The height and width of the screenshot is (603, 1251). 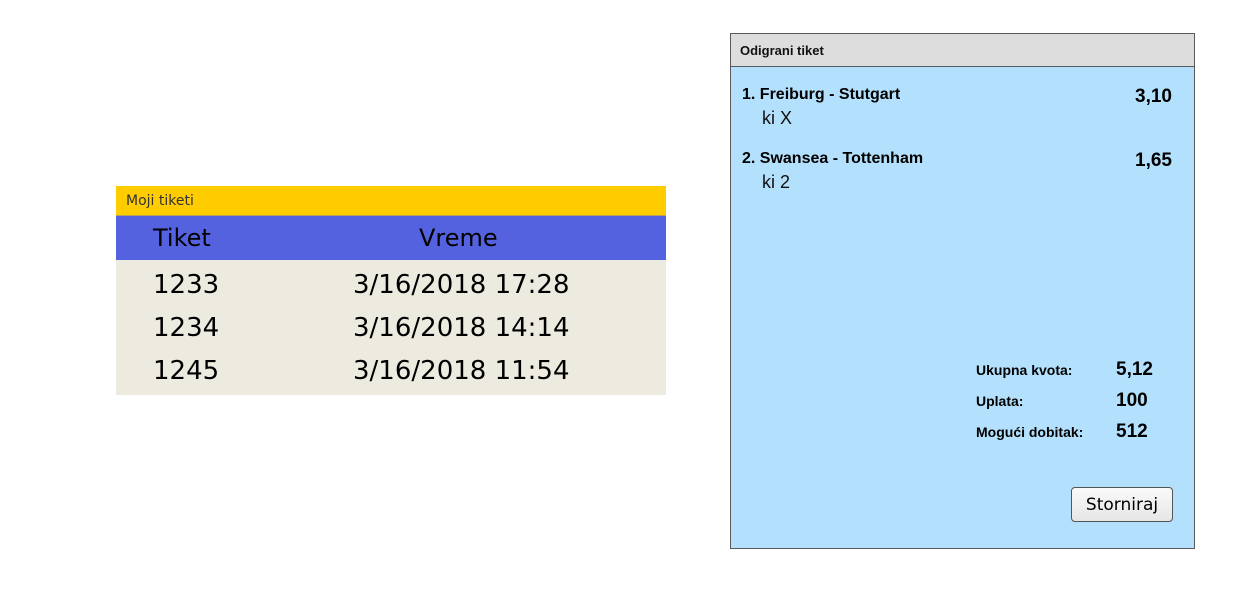 I want to click on stake-value: 100, so click(x=1132, y=400).